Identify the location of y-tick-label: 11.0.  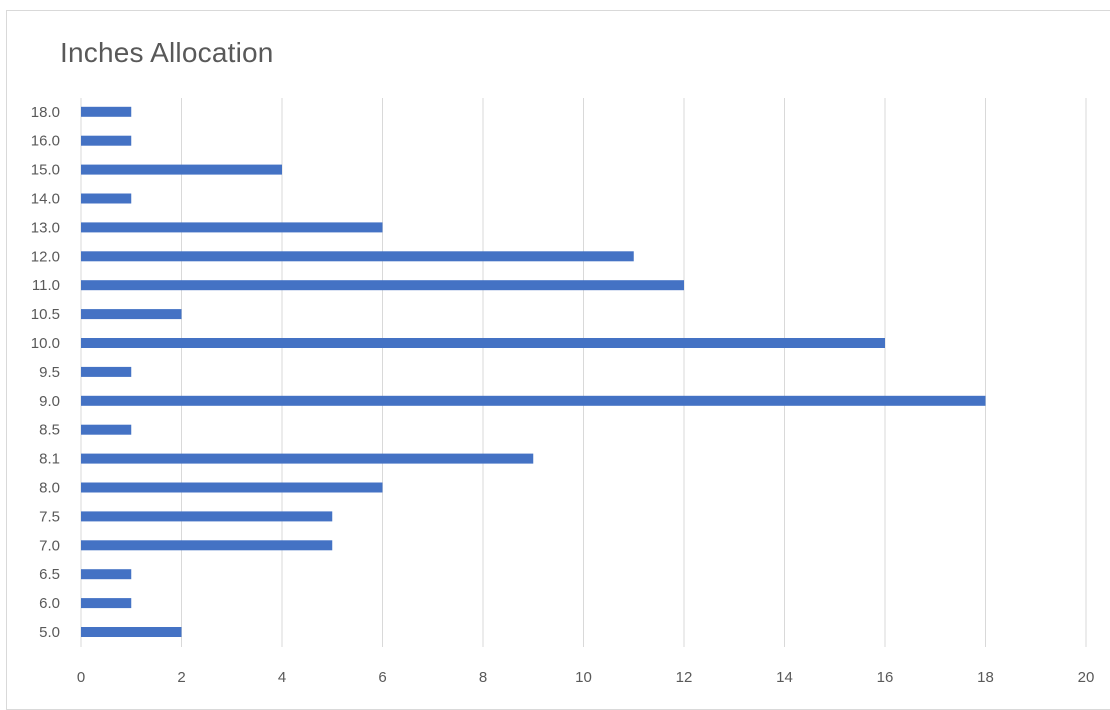
(46, 285).